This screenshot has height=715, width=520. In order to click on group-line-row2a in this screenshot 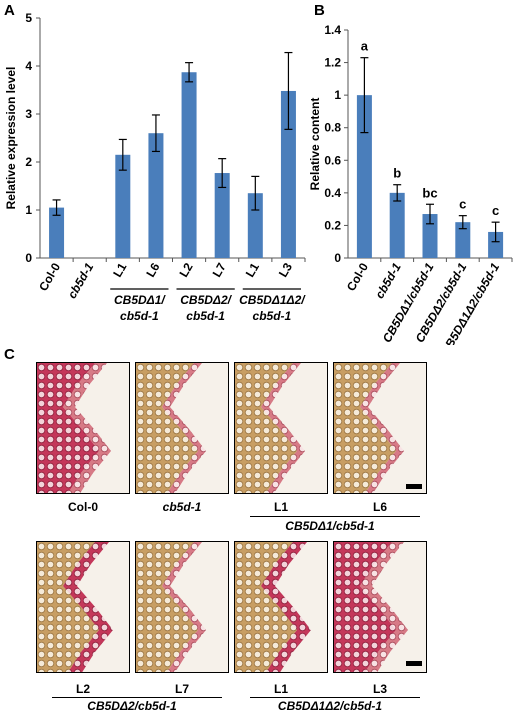, I will do `click(137, 697)`.